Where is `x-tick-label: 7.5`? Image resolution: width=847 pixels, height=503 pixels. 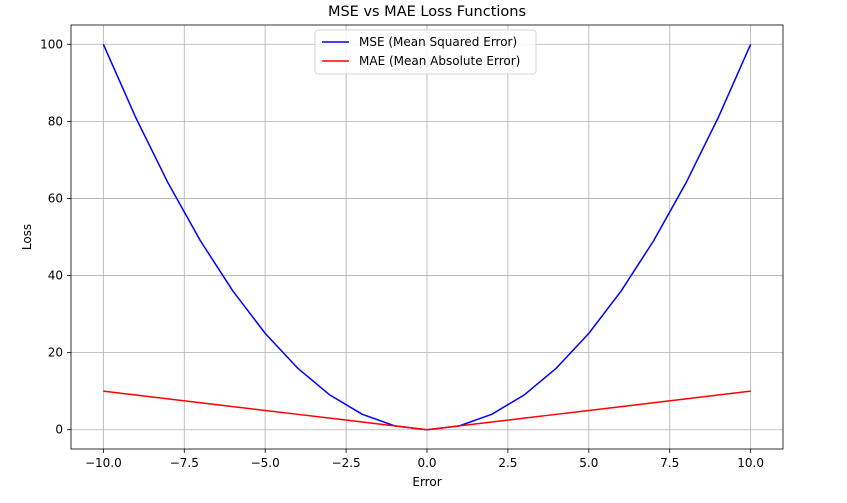
x-tick-label: 7.5 is located at coordinates (669, 463).